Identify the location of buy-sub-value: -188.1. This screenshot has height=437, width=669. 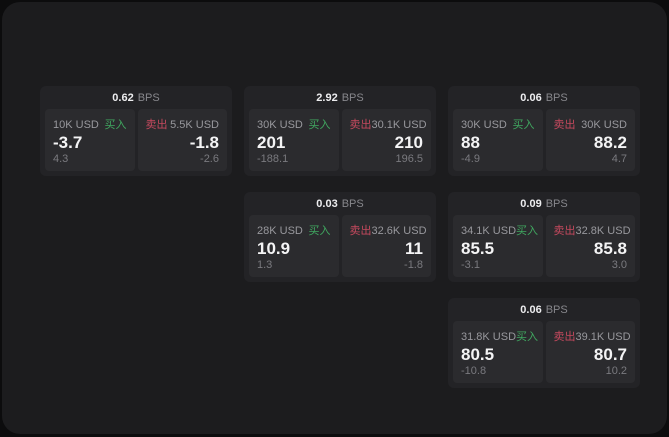
(273, 159).